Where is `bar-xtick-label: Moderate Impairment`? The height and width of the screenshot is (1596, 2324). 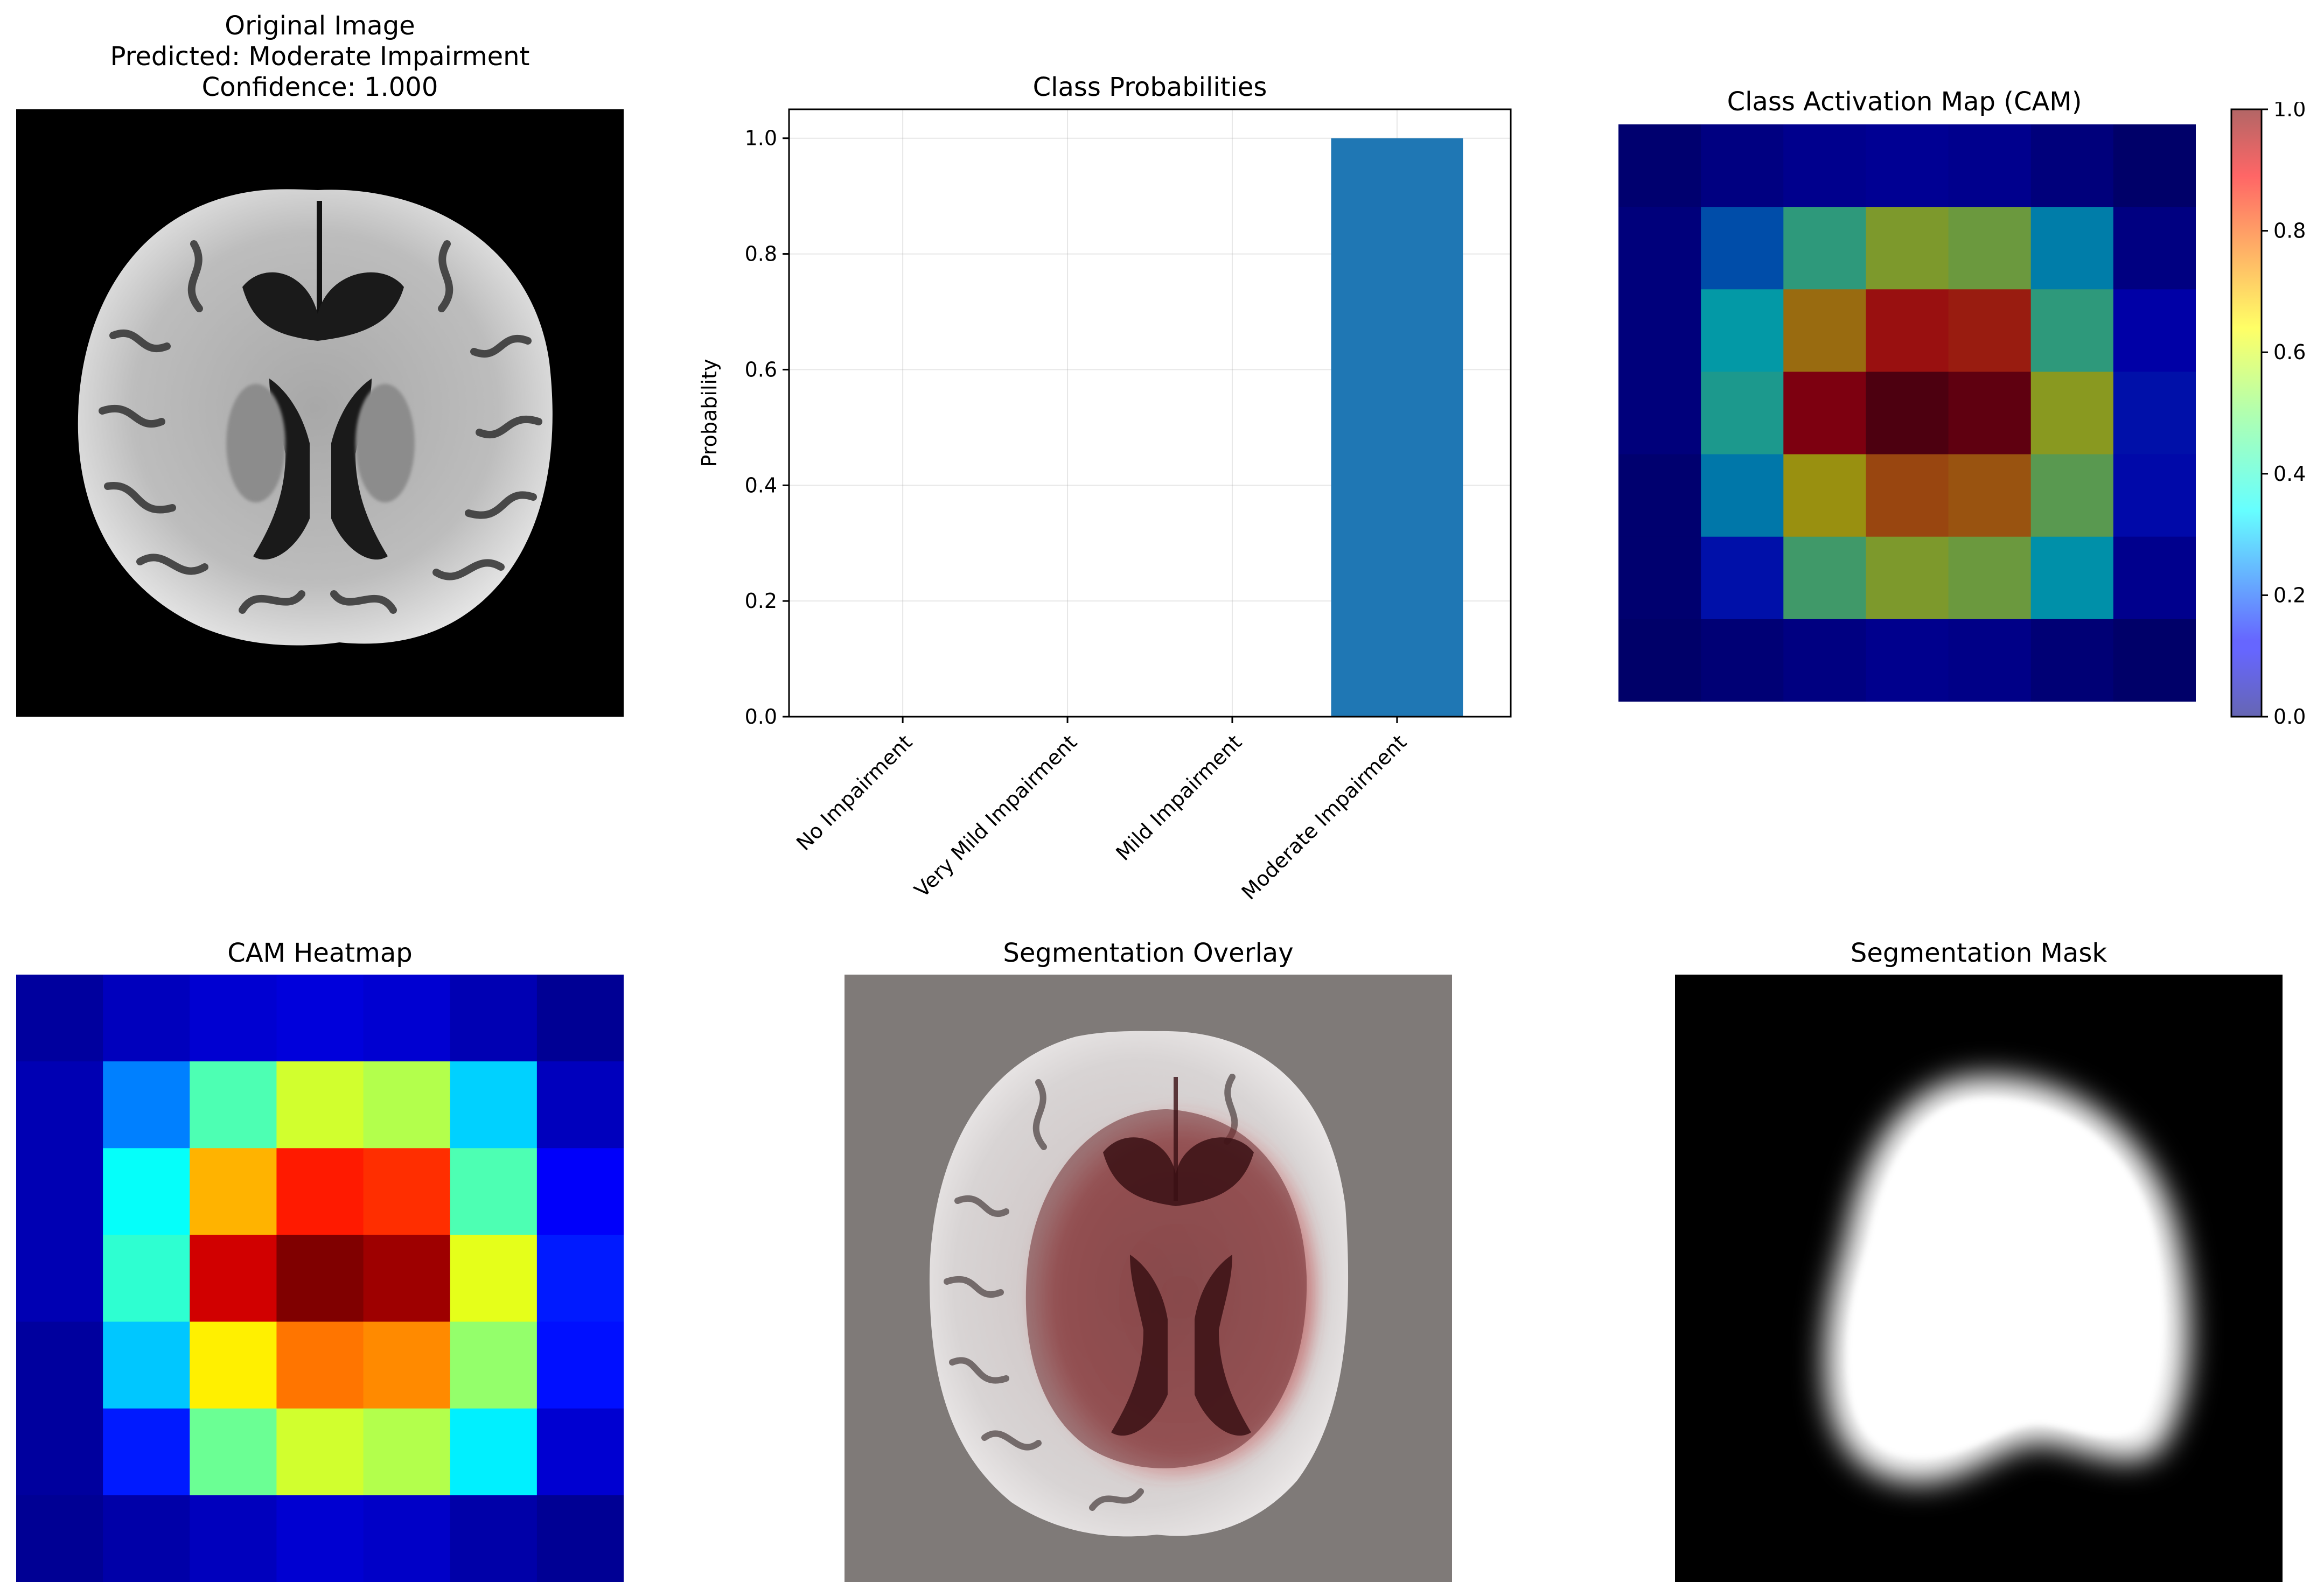
bar-xtick-label: Moderate Impairment is located at coordinates (1324, 817).